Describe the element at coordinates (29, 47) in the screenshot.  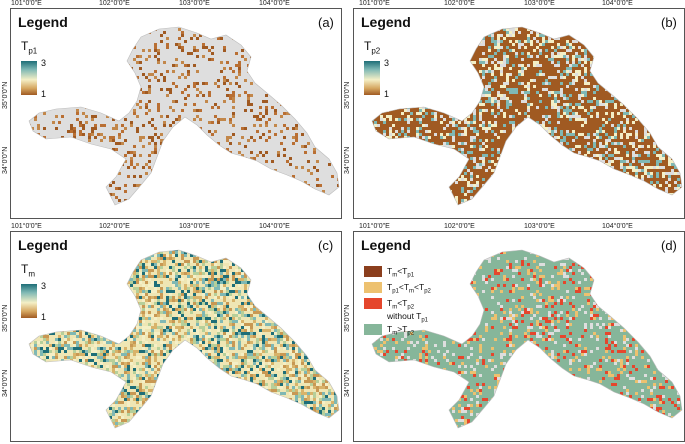
I see `variable-symbol-a: Tp1` at that location.